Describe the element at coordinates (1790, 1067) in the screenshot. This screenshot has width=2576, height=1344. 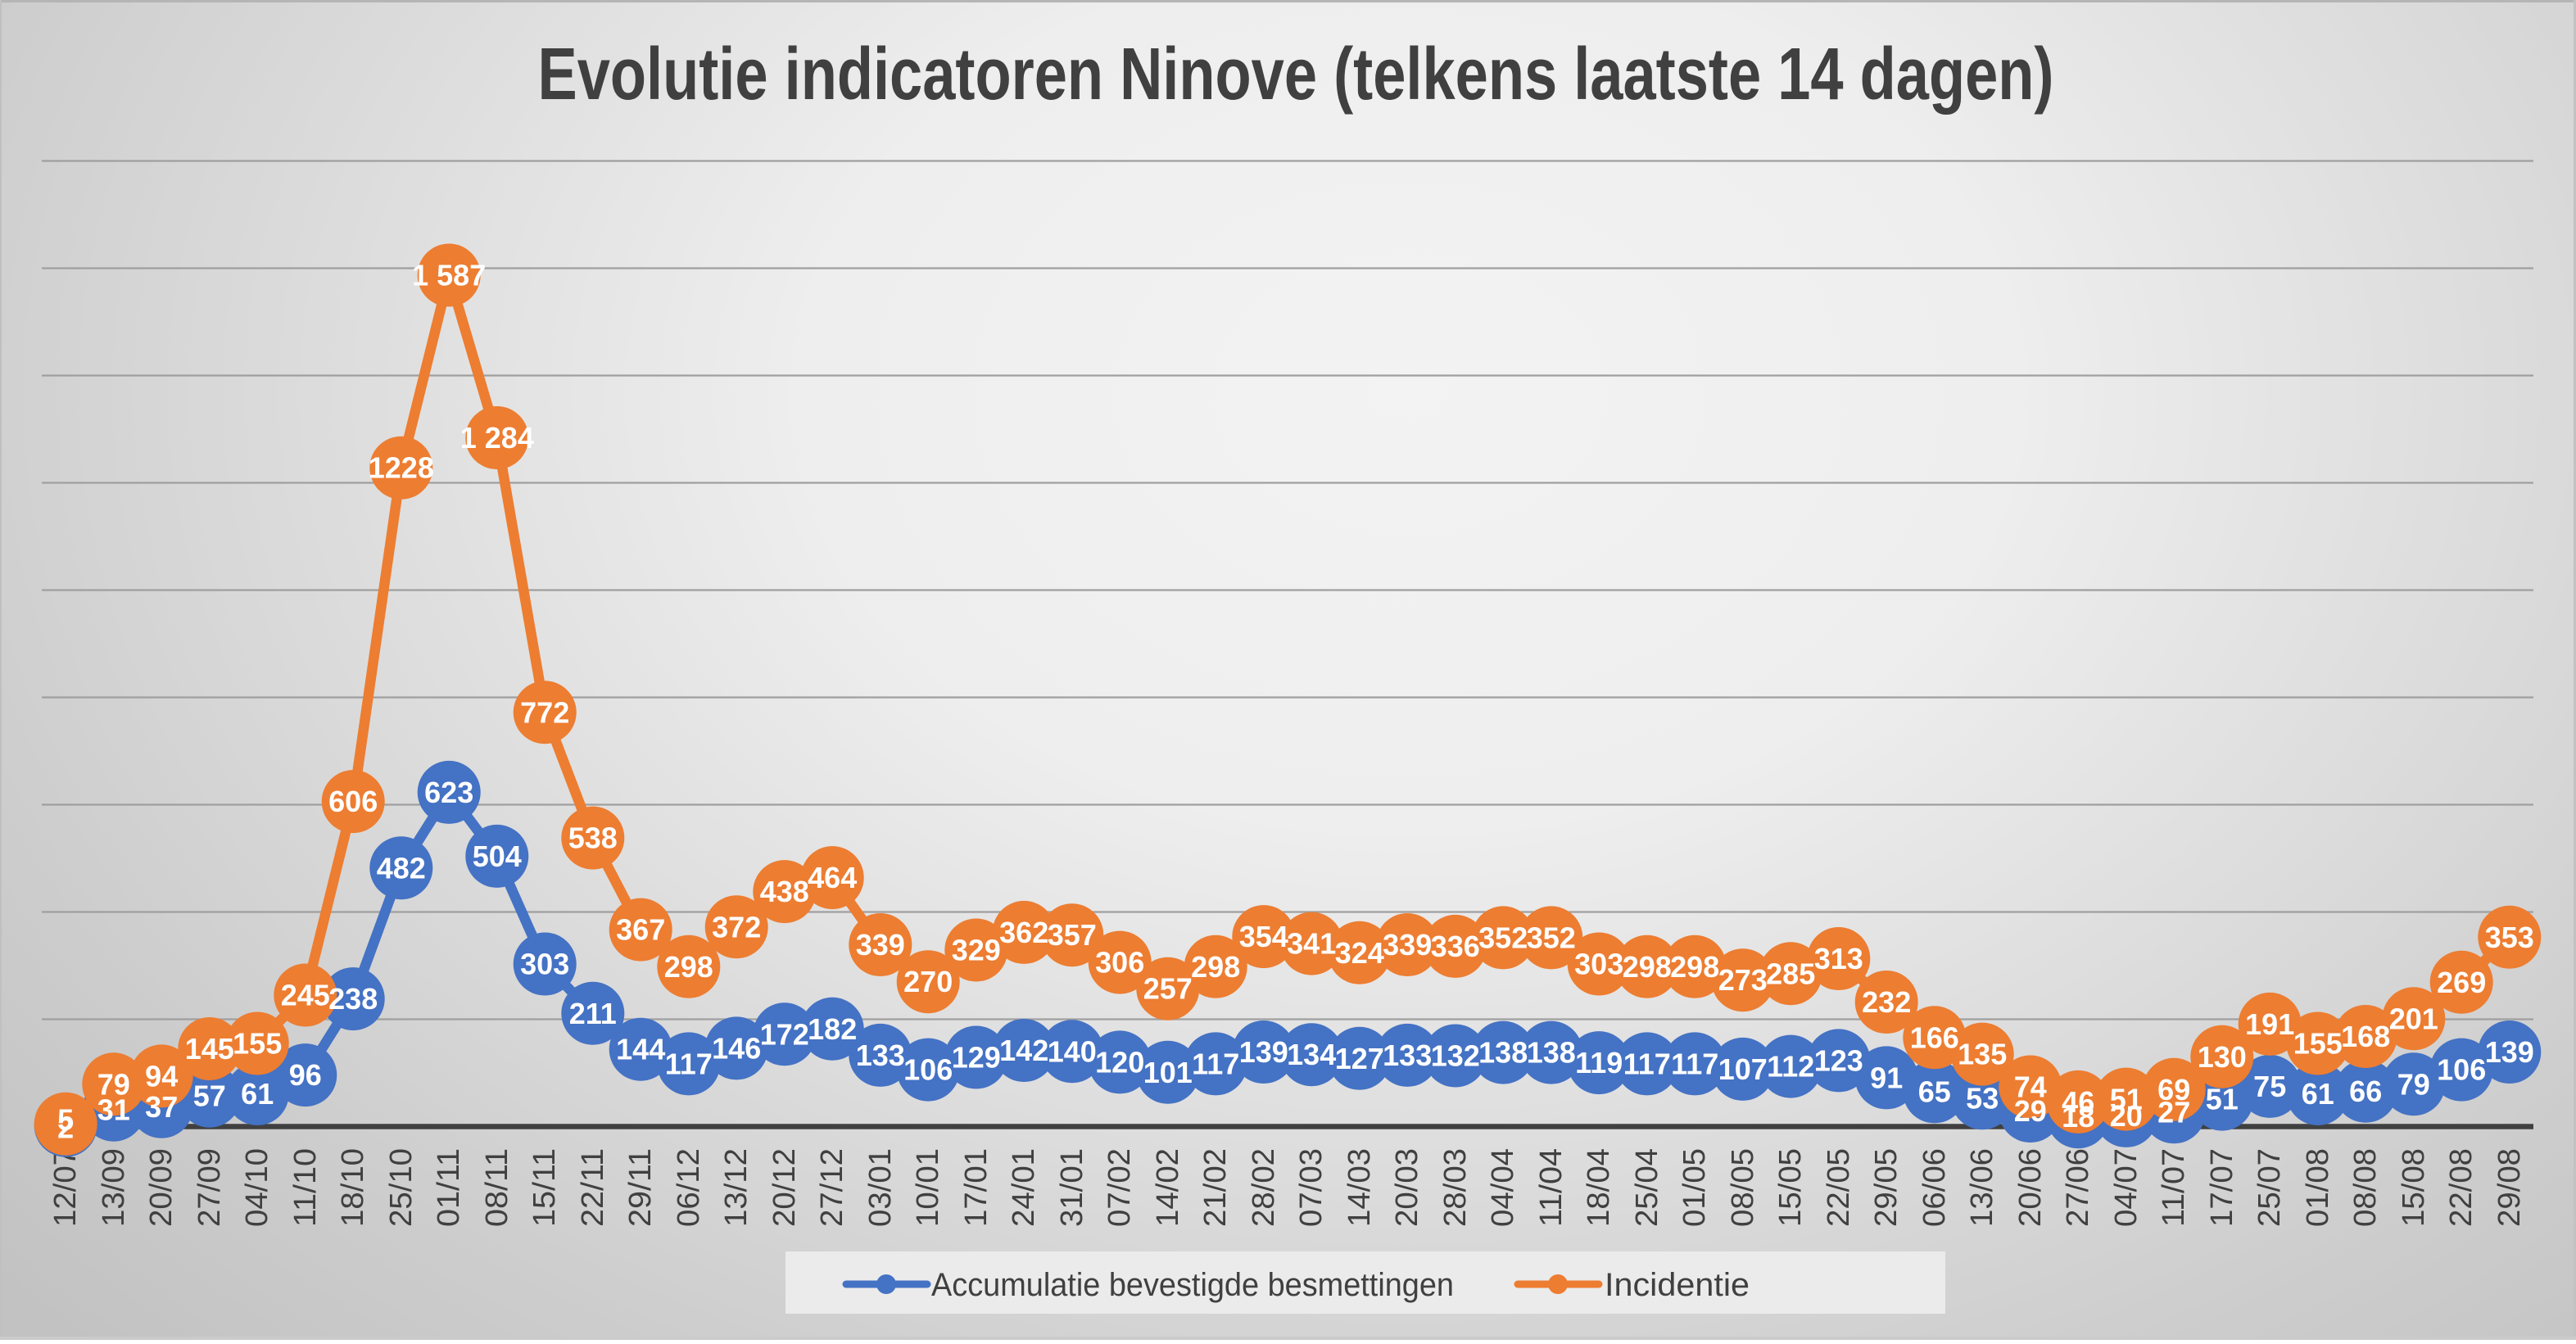
I see `svg-text: 112` at that location.